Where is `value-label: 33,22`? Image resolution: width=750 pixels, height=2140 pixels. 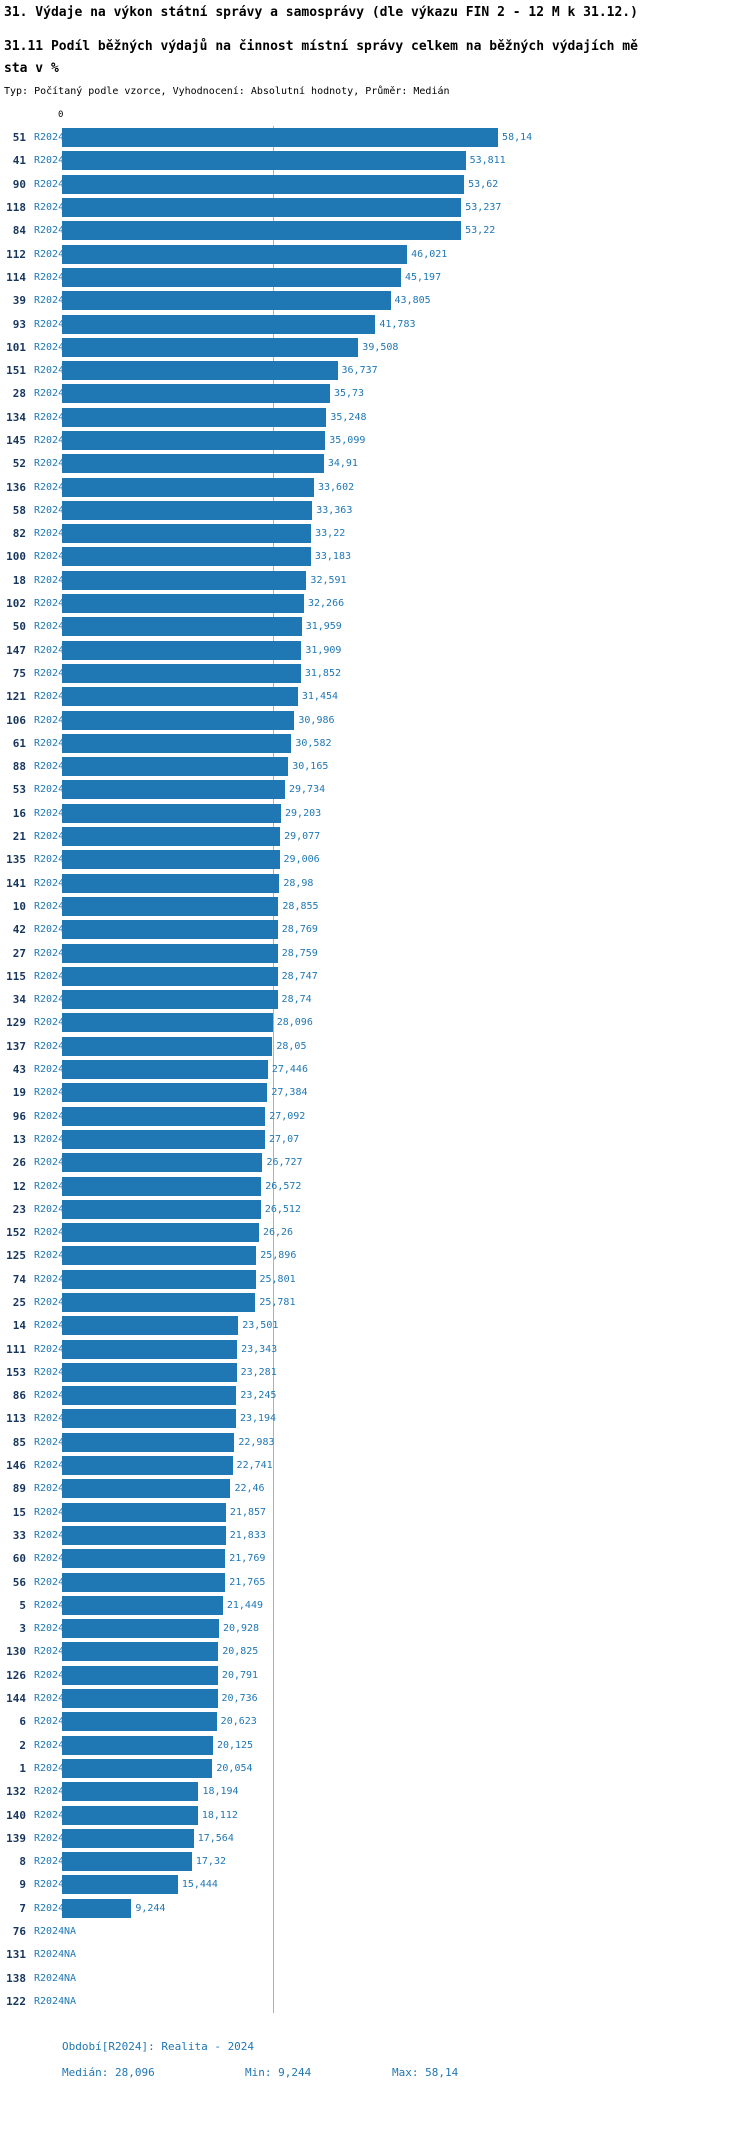 value-label: 33,22 is located at coordinates (330, 534).